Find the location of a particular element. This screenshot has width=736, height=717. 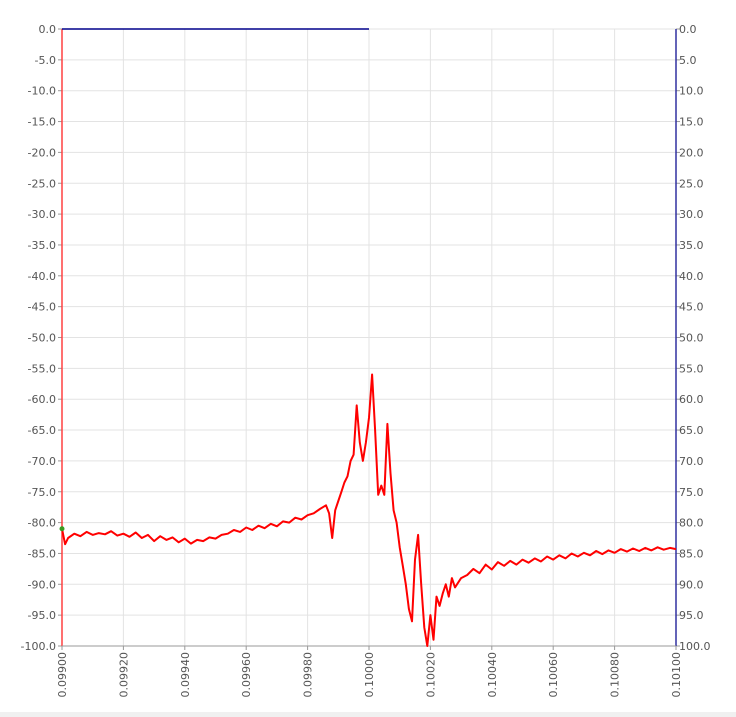

left-y-tick-label: -60.0 is located at coordinates (42, 399).